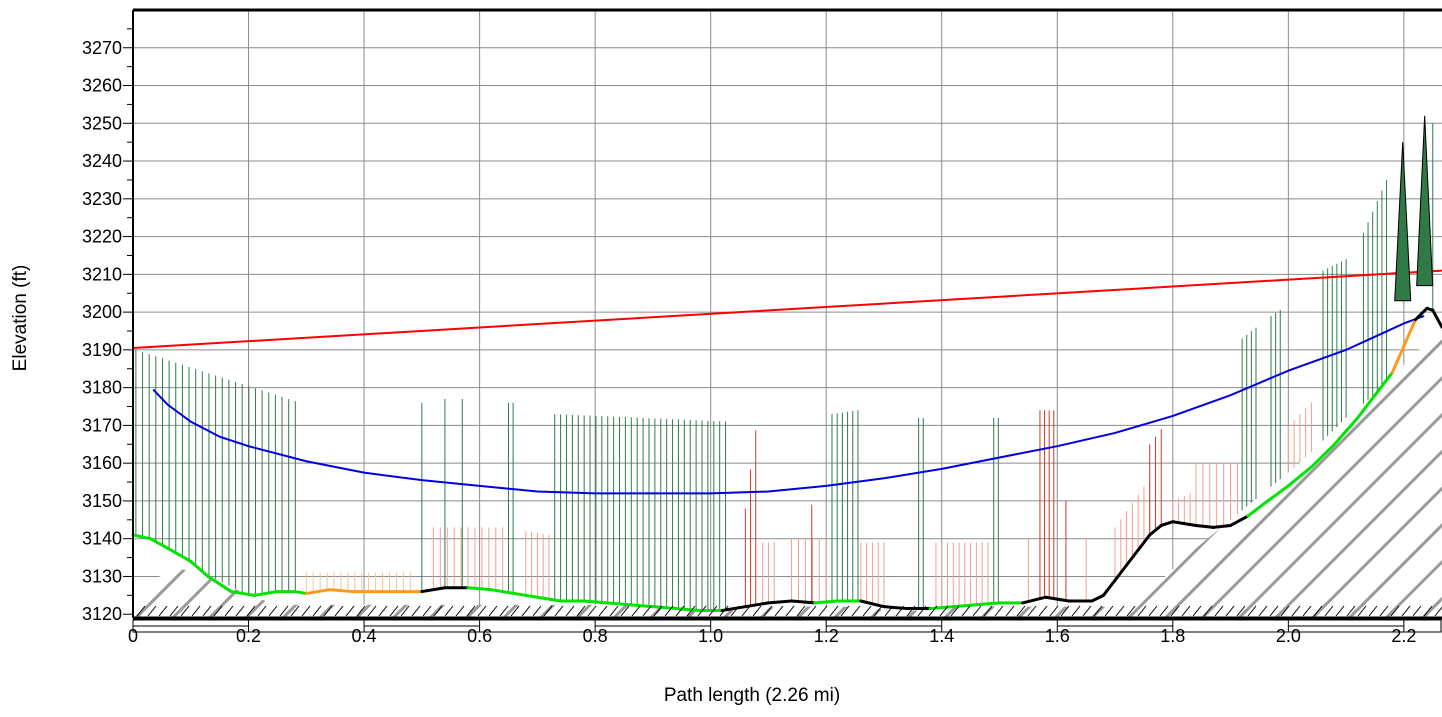 The height and width of the screenshot is (717, 1442). What do you see at coordinates (595, 636) in the screenshot?
I see `x-tick-label: 0.8` at bounding box center [595, 636].